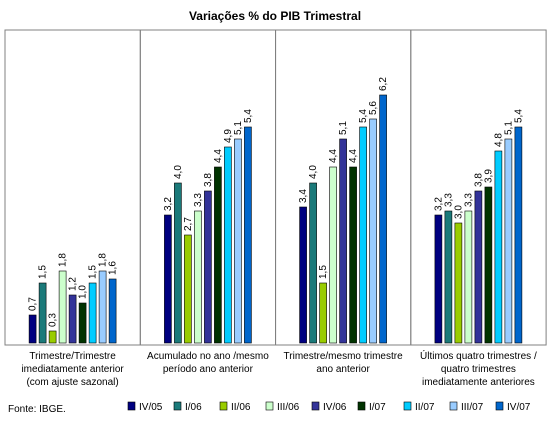 This screenshot has width=550, height=424. I want to click on legend-label: IV/05, so click(151, 407).